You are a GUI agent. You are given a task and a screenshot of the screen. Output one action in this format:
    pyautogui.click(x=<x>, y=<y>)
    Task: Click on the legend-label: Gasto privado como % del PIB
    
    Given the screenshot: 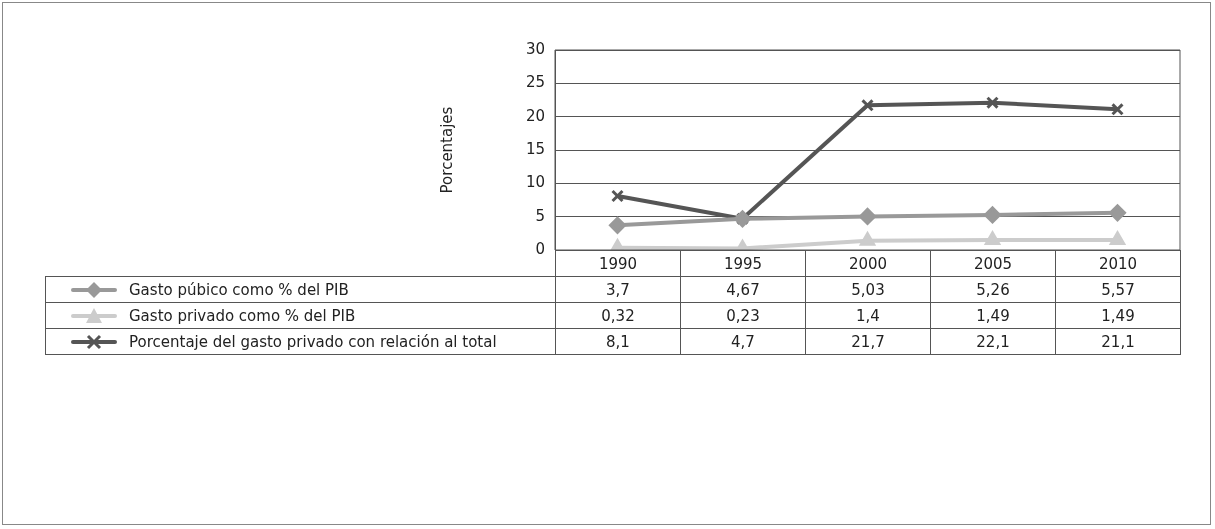 What is the action you would take?
    pyautogui.click(x=242, y=315)
    